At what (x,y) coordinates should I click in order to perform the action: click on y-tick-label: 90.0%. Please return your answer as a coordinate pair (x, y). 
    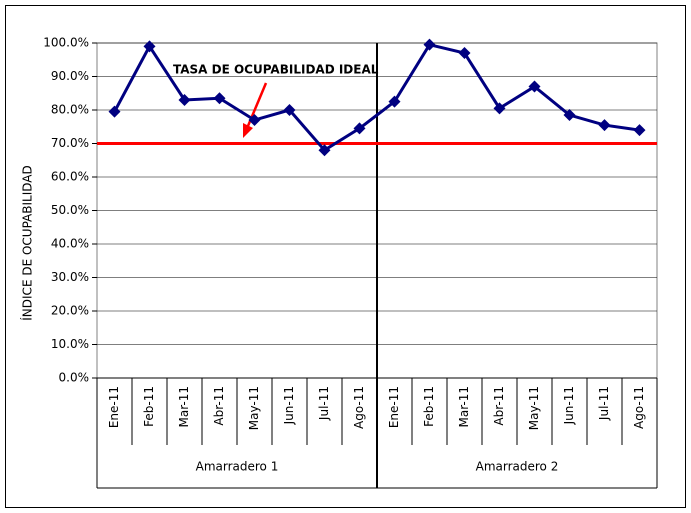
    Looking at the image, I should click on (70, 76).